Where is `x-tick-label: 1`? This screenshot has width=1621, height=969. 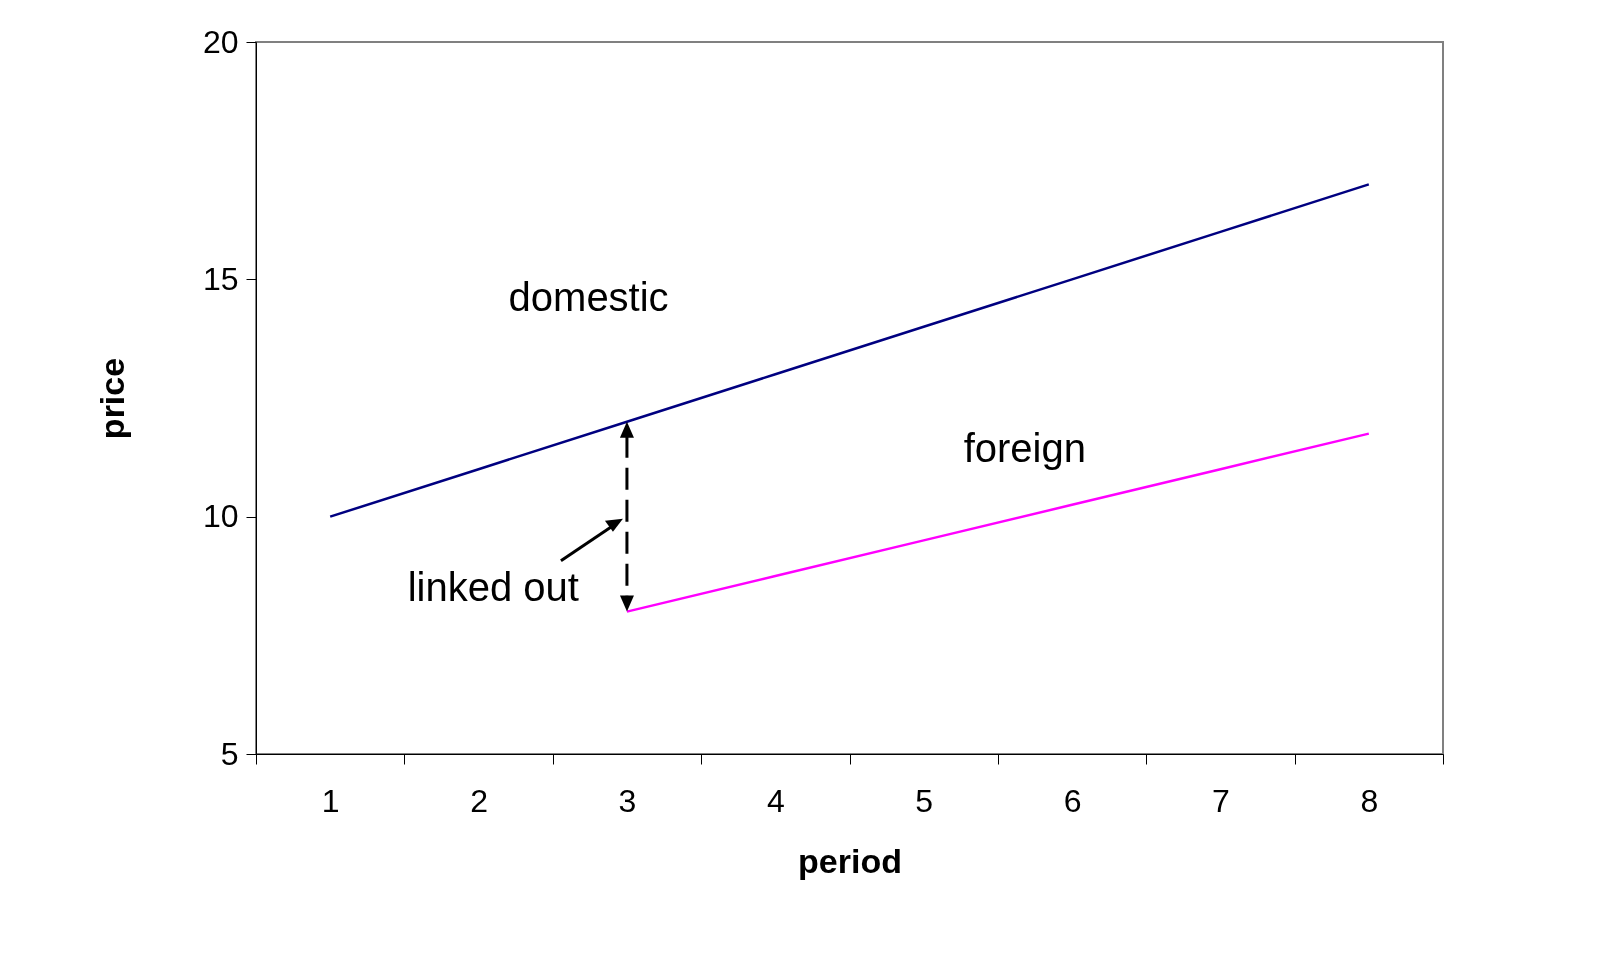
x-tick-label: 1 is located at coordinates (330, 800).